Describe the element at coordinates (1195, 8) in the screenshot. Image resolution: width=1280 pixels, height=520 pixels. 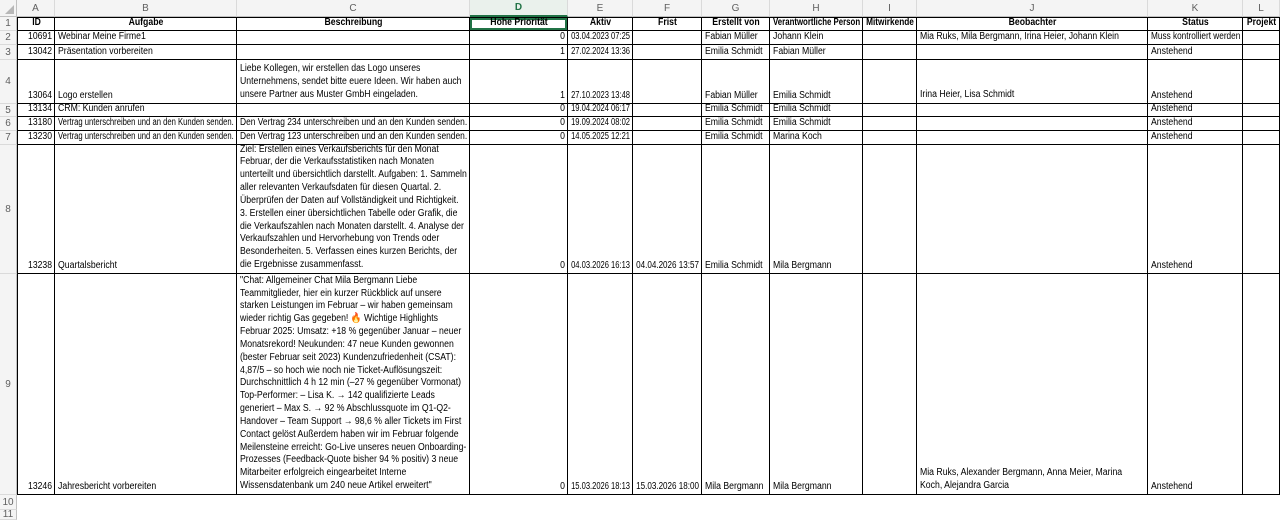
I see `column-header-K: K` at that location.